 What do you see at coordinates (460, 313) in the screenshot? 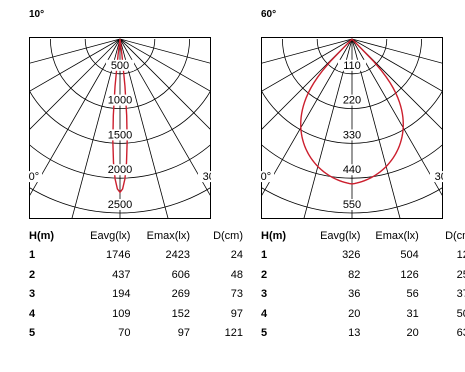
I see `cell-diameter: 504` at bounding box center [460, 313].